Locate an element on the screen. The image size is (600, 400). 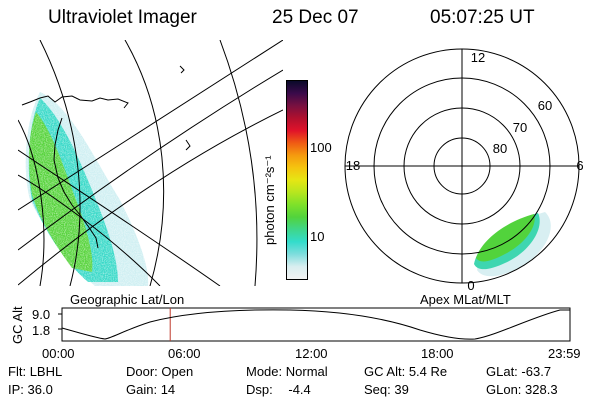
time-tick-2: 12:00 is located at coordinates (311, 353).